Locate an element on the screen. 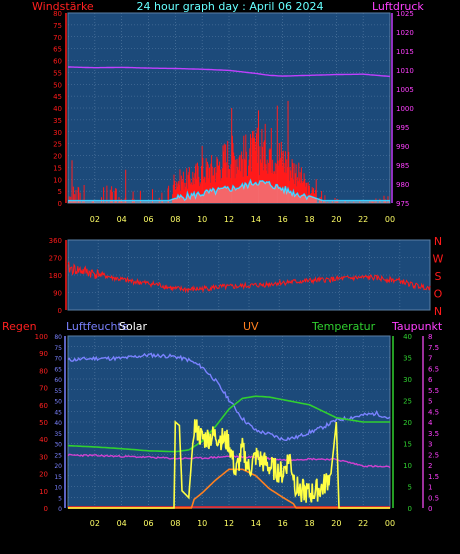 This screenshot has height=554, width=460. wind-time-tick: 04 is located at coordinates (122, 219).